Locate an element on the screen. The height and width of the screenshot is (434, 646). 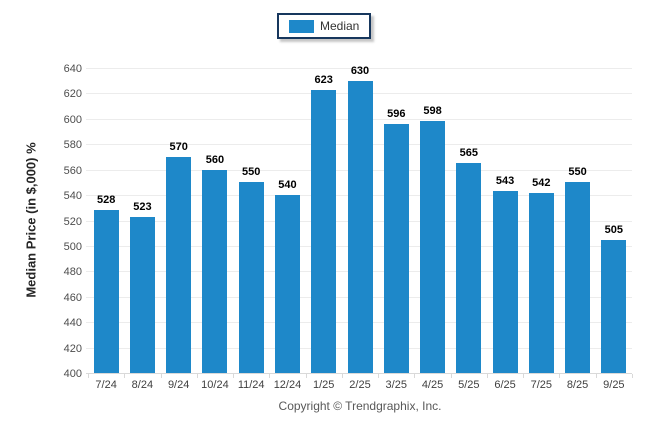
bar-value-label: 540 is located at coordinates (287, 185).